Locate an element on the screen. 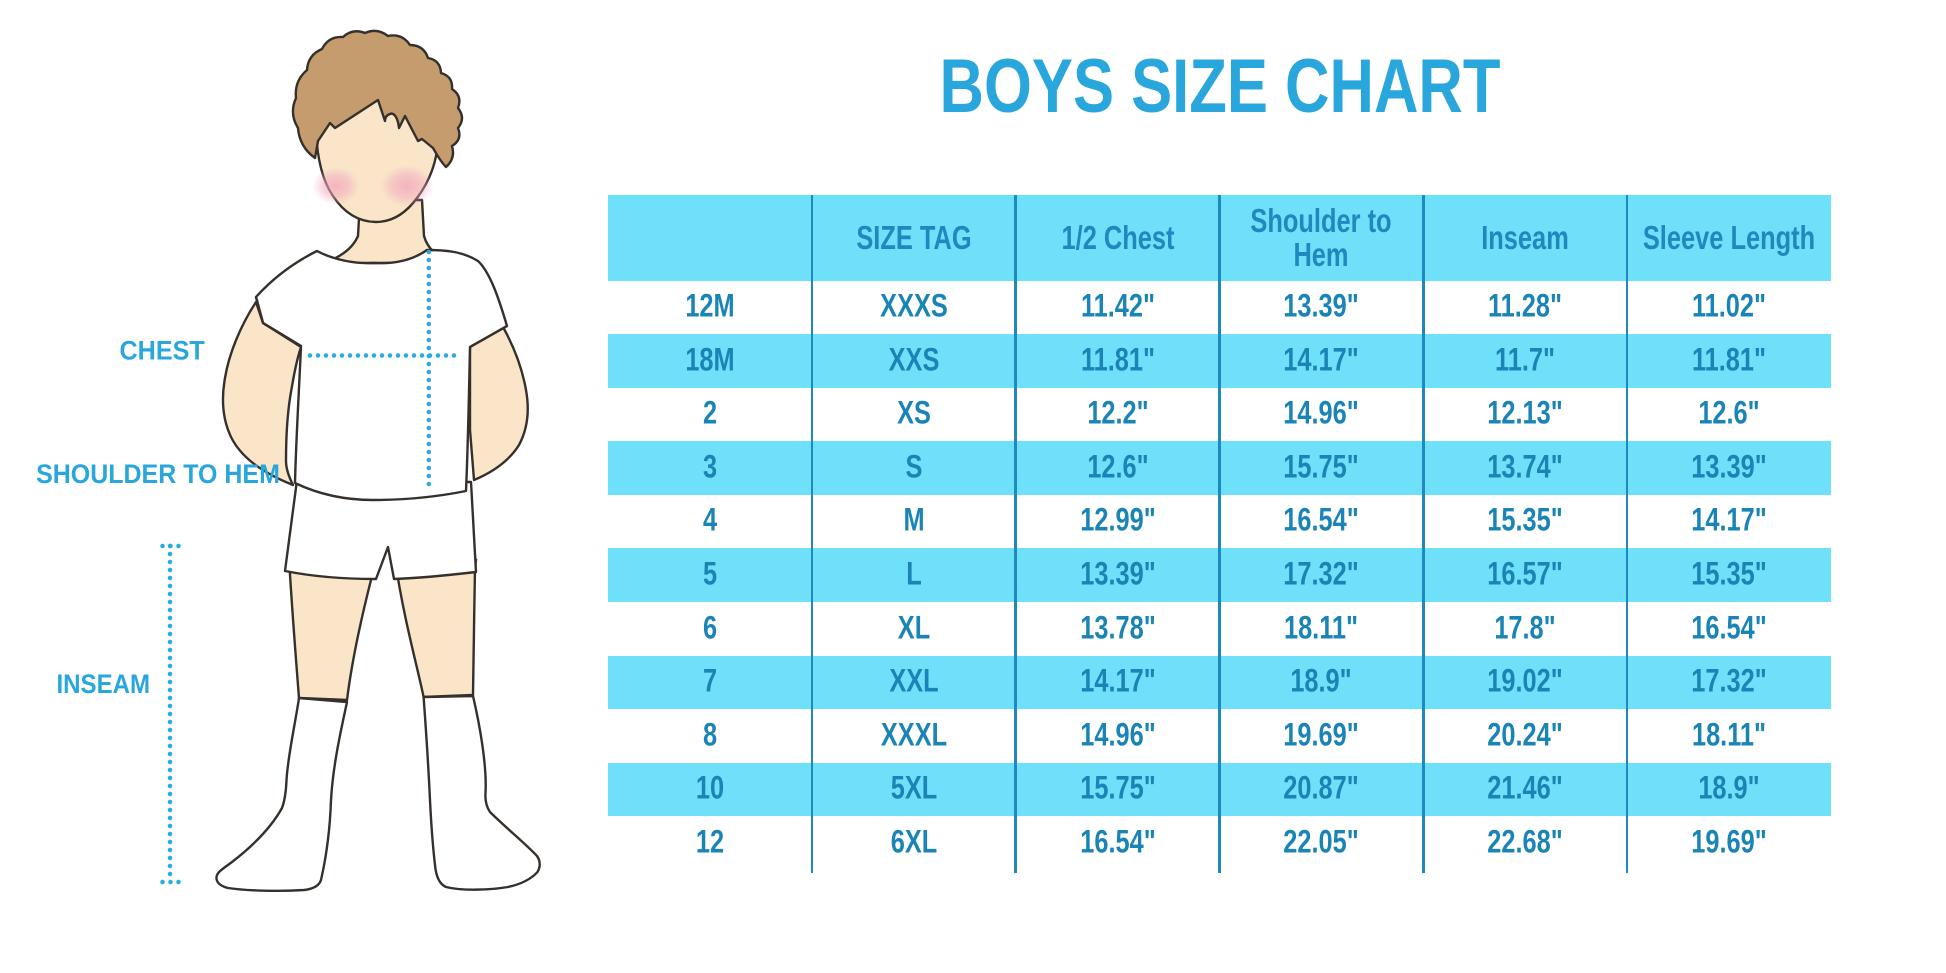 The height and width of the screenshot is (973, 1946). svg-text: SHOULDER TO HEM is located at coordinates (158, 474).